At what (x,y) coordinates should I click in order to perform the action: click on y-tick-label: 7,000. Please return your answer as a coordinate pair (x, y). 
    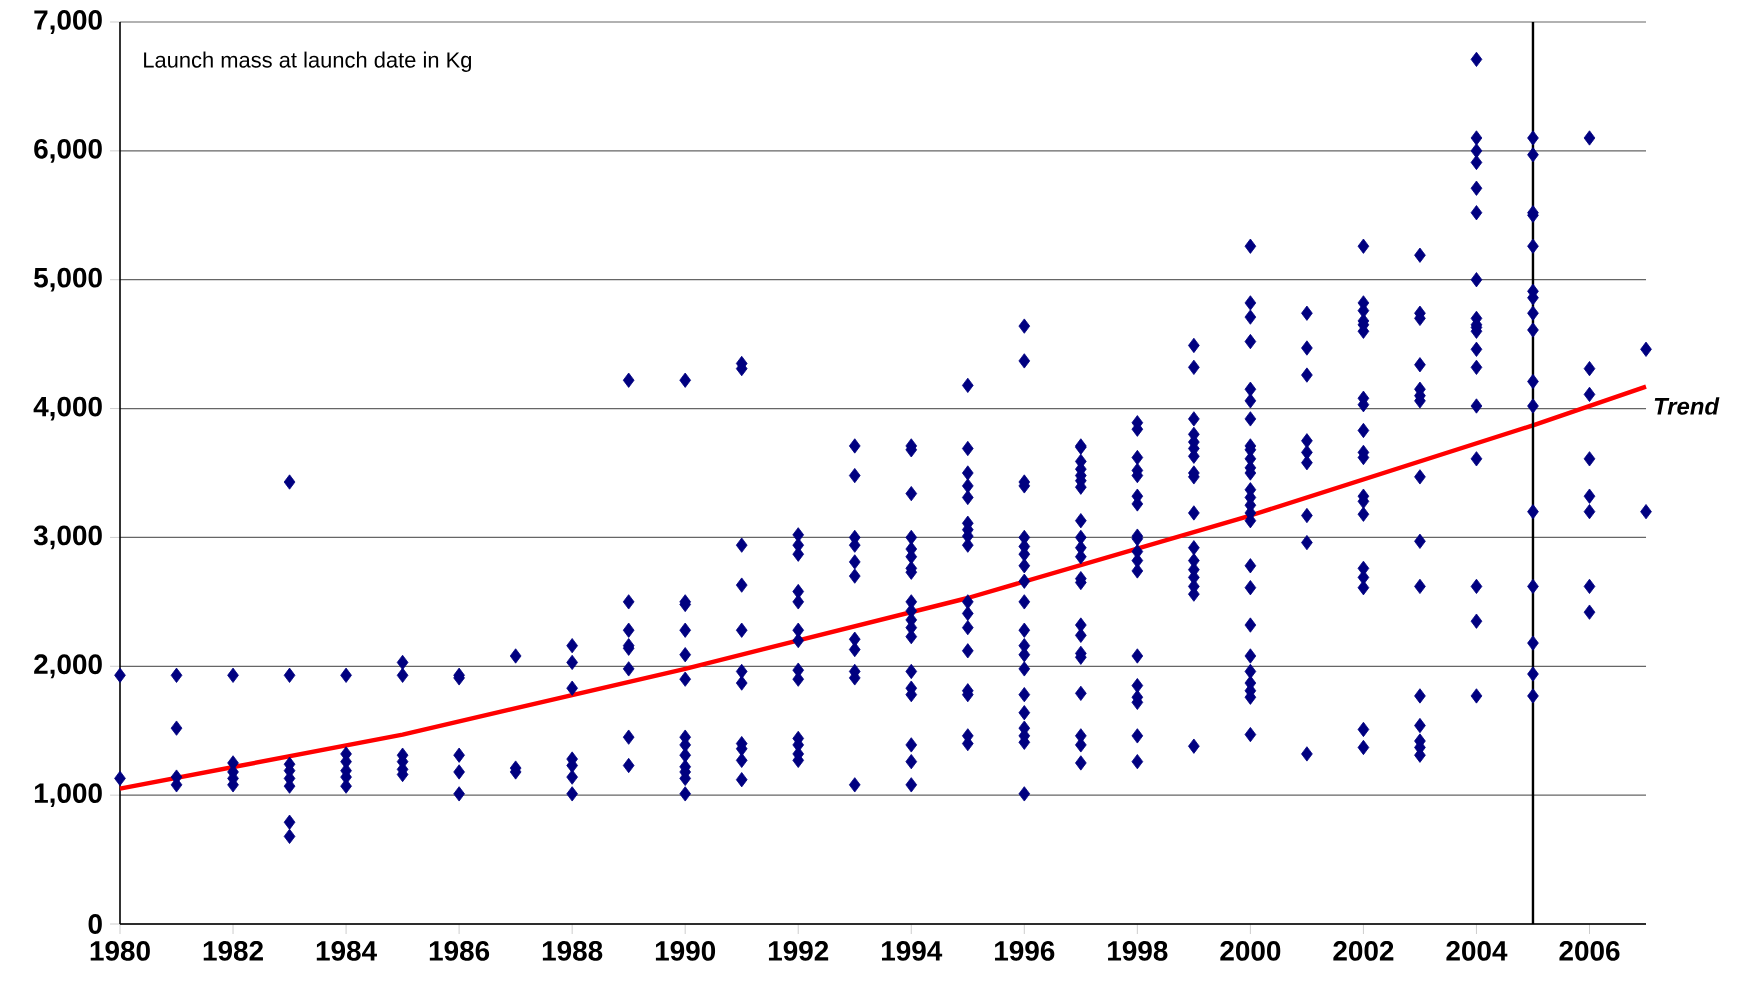
    Looking at the image, I should click on (68, 22).